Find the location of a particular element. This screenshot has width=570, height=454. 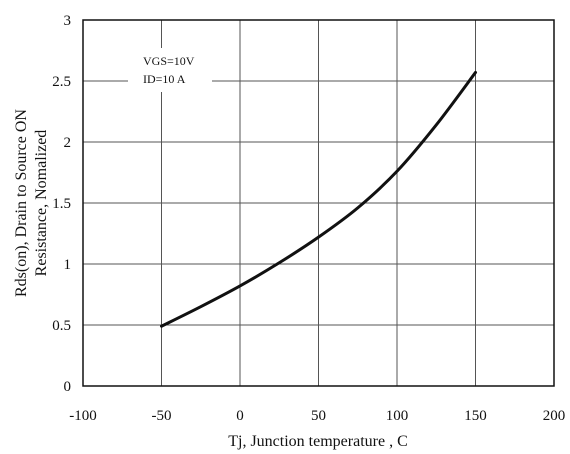

y-axis-title-line2: Resistance, Nomalized is located at coordinates (41, 203).